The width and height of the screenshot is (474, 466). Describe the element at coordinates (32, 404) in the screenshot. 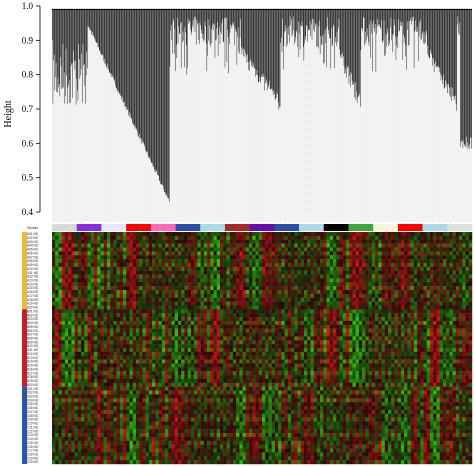

I see `sample-label: C05 NS` at that location.